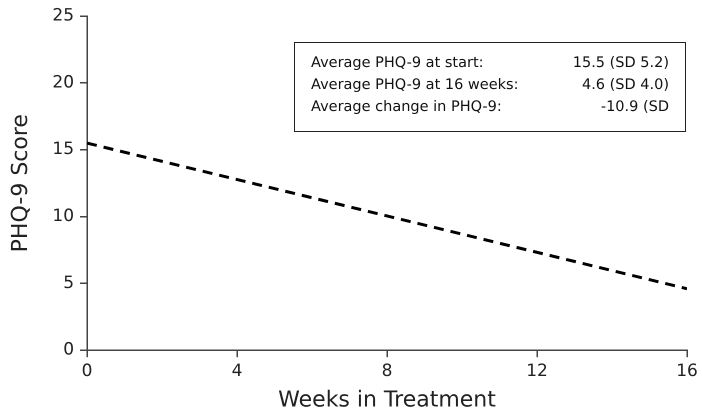 The width and height of the screenshot is (703, 418). What do you see at coordinates (87, 370) in the screenshot?
I see `x-tick-label: 0` at bounding box center [87, 370].